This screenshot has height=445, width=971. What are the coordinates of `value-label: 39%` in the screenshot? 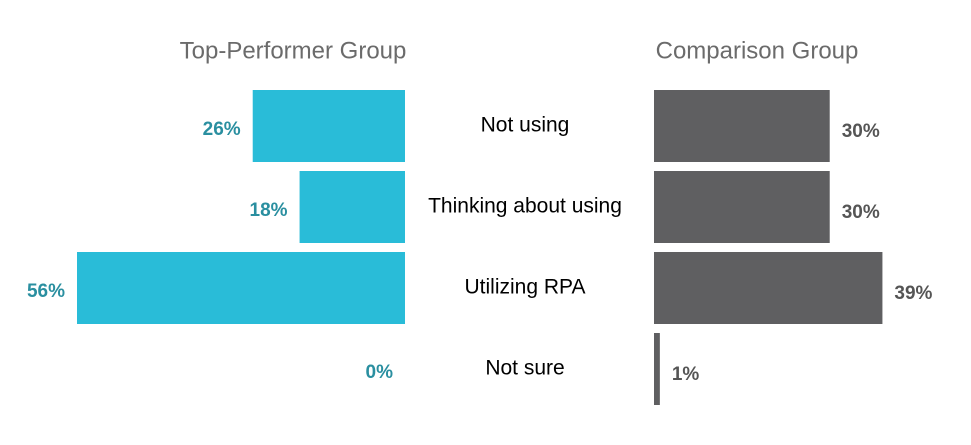 It's located at (913, 293).